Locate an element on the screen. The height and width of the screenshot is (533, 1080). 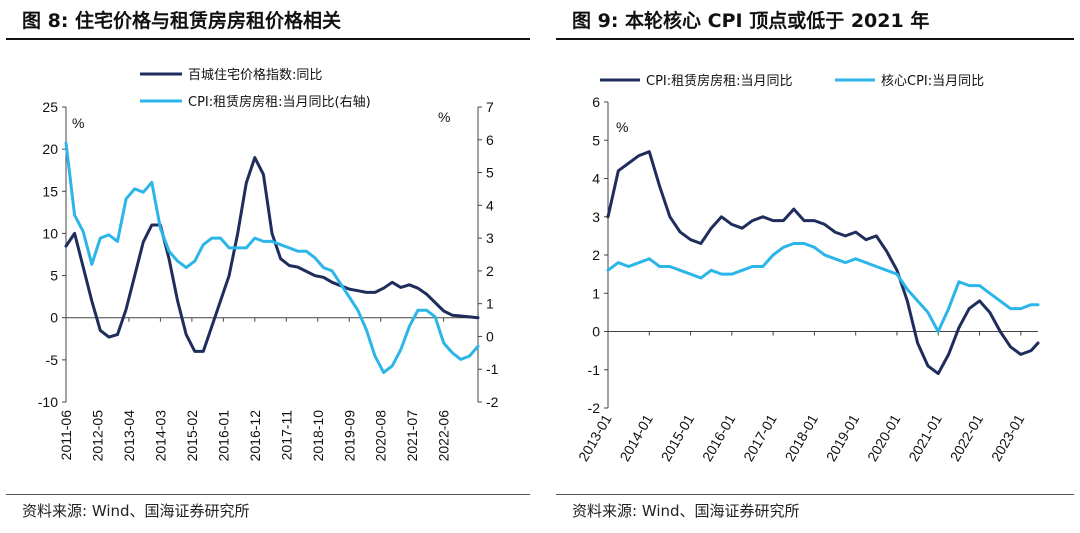
x-tick-label: 2014-03 is located at coordinates (160, 436).